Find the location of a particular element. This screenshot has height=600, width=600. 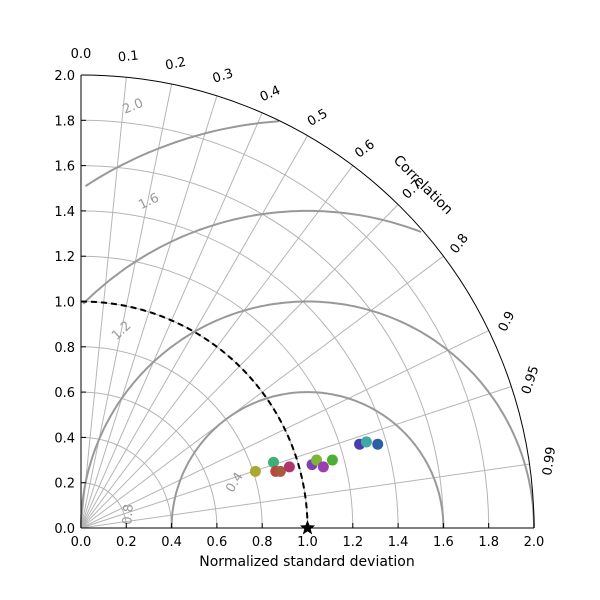

rms-contour-label: 1.2 is located at coordinates (121, 330).